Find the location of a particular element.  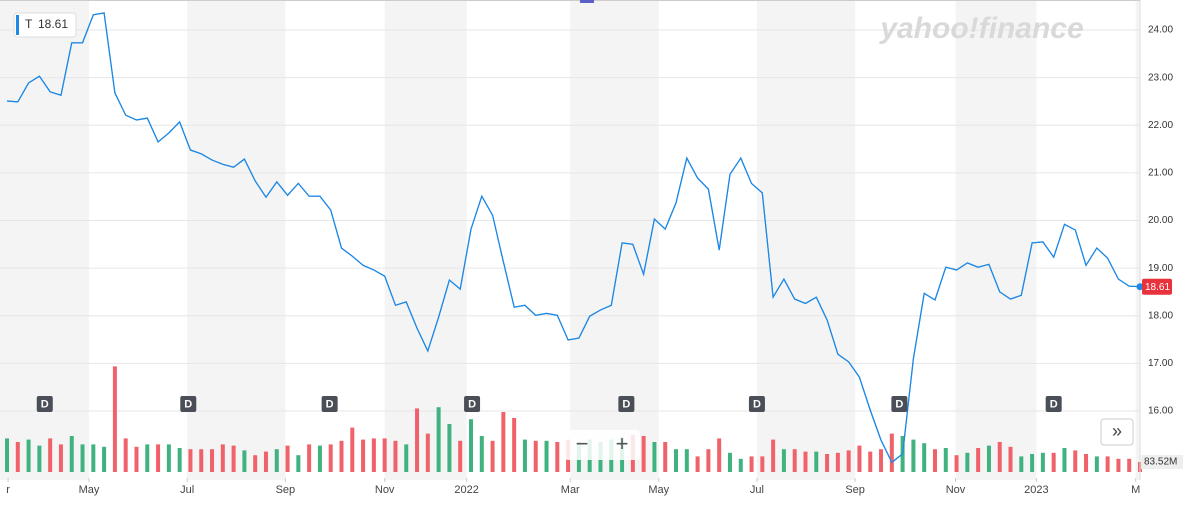

y-tick-label: 22.00 is located at coordinates (1160, 125).